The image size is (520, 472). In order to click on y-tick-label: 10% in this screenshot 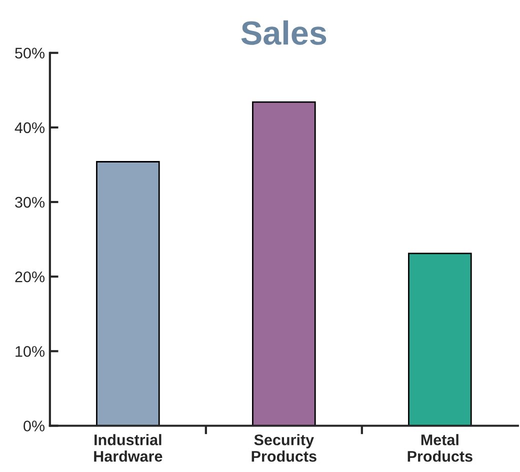, I will do `click(30, 351)`.